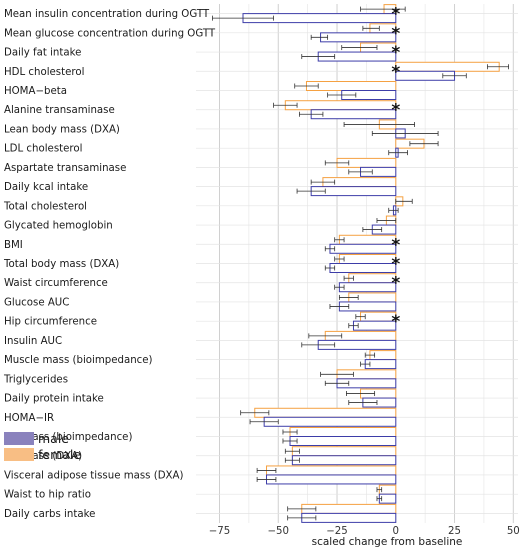  What do you see at coordinates (65, 168) in the screenshot?
I see `category-label: Aspartate transaminase` at bounding box center [65, 168].